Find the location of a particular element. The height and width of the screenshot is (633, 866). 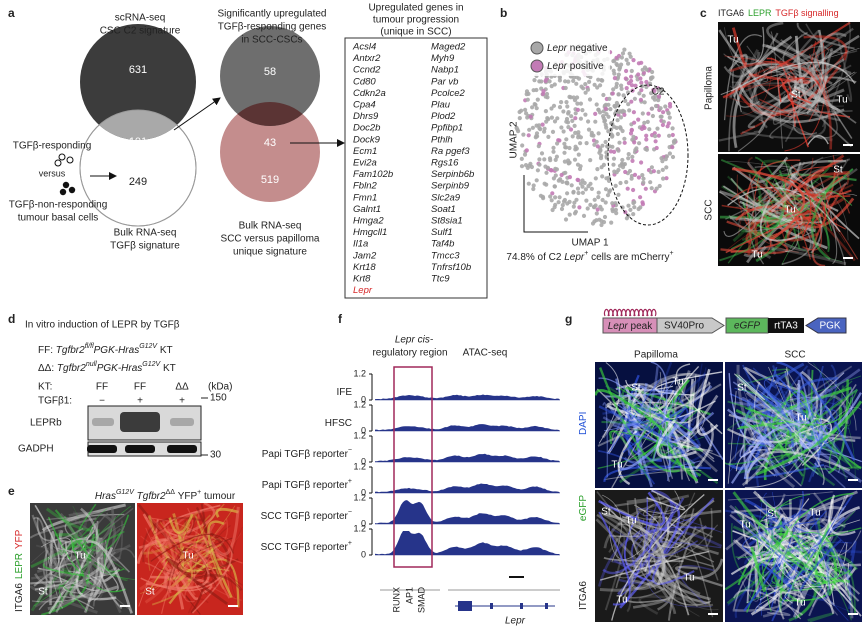

label: + is located at coordinates (182, 401).